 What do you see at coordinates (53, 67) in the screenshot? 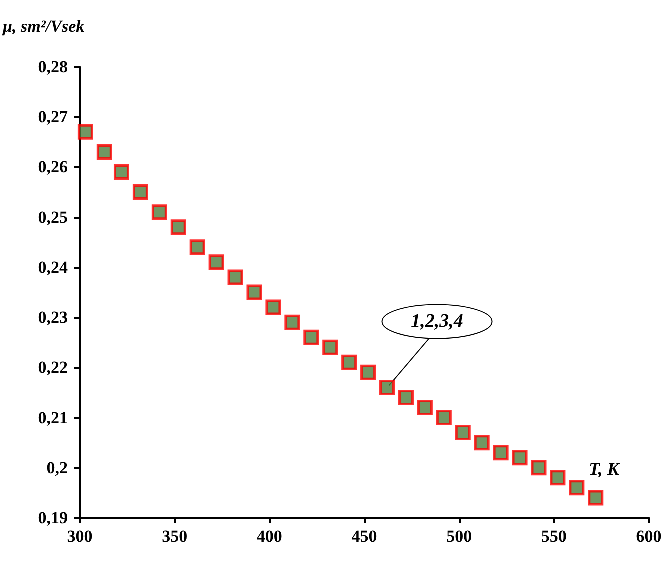
I see `y-tick-label: 0,28` at bounding box center [53, 67].